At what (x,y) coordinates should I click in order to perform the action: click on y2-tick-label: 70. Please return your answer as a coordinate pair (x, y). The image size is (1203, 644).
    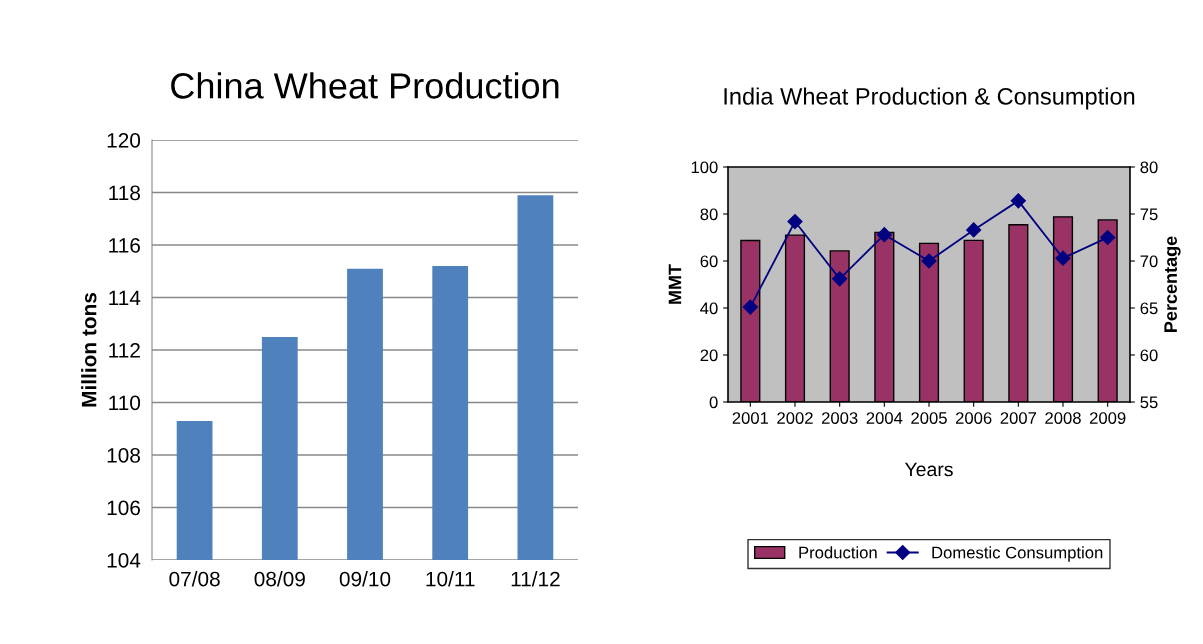
    Looking at the image, I should click on (1149, 261).